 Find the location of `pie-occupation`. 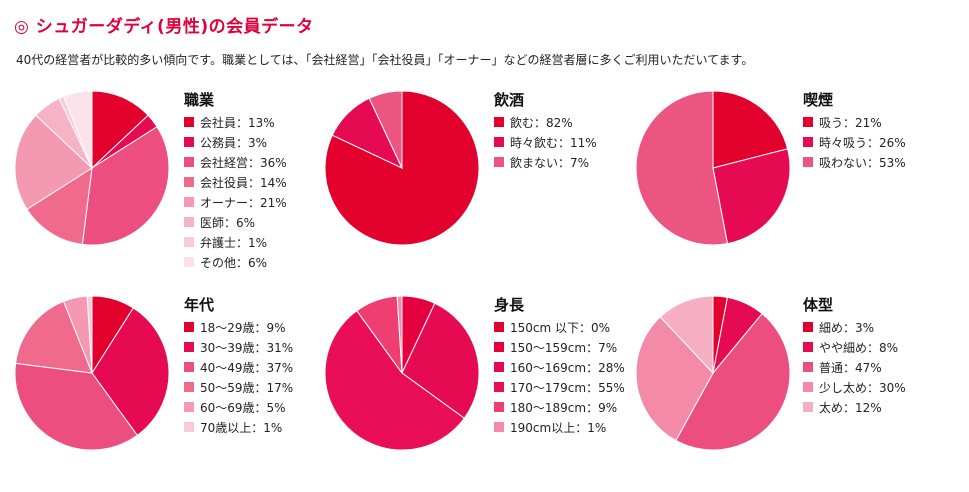

pie-occupation is located at coordinates (92, 168).